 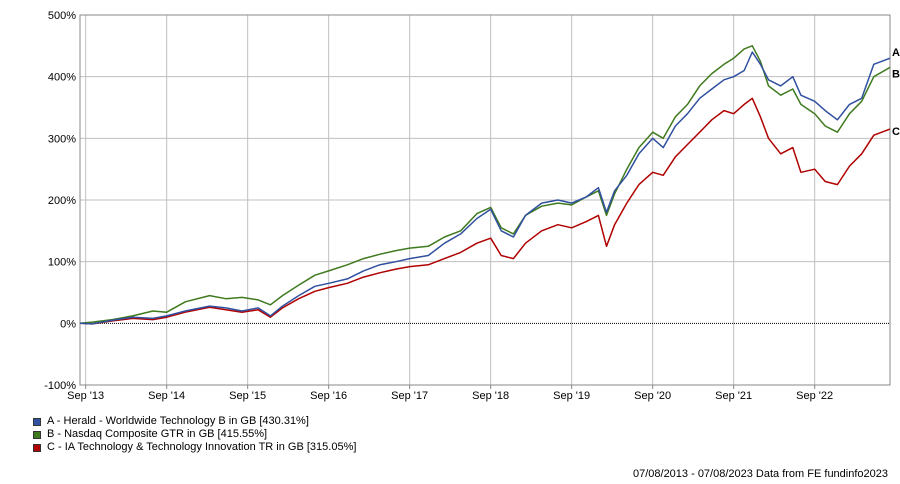 What do you see at coordinates (733, 396) in the screenshot?
I see `x-tick-label: Sep '21` at bounding box center [733, 396].